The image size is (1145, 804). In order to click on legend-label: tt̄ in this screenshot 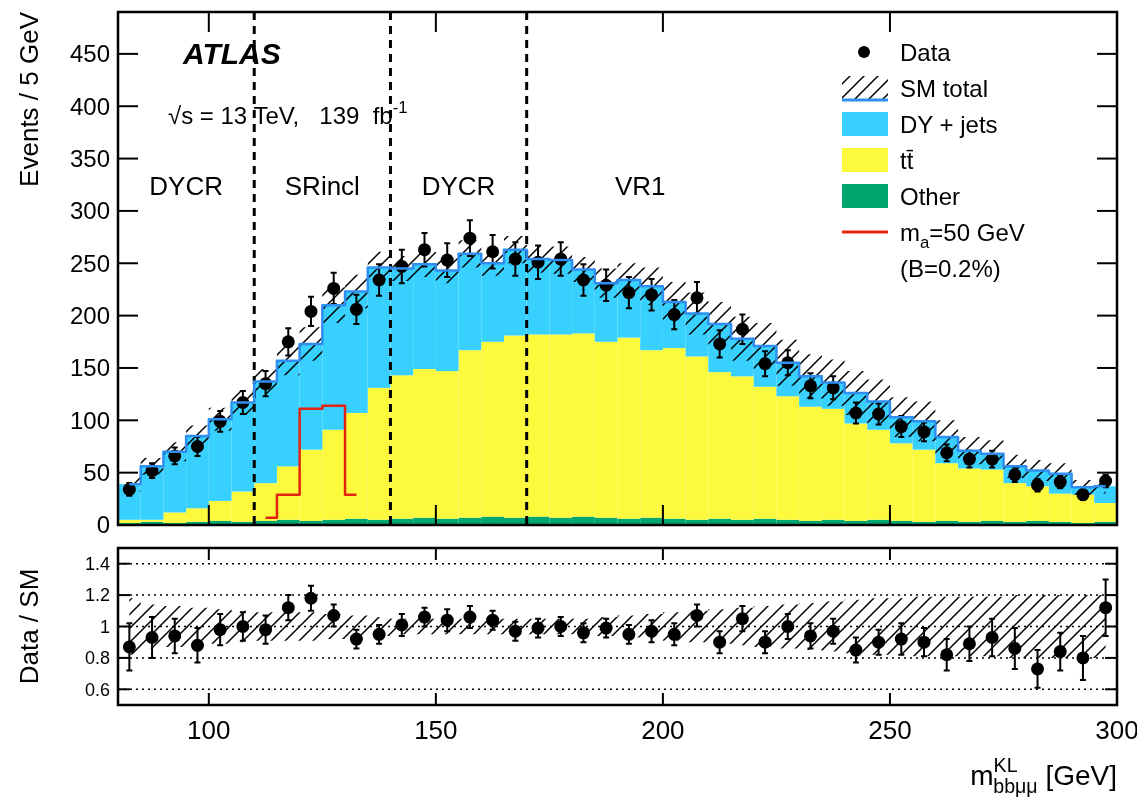, I will do `click(907, 160)`.